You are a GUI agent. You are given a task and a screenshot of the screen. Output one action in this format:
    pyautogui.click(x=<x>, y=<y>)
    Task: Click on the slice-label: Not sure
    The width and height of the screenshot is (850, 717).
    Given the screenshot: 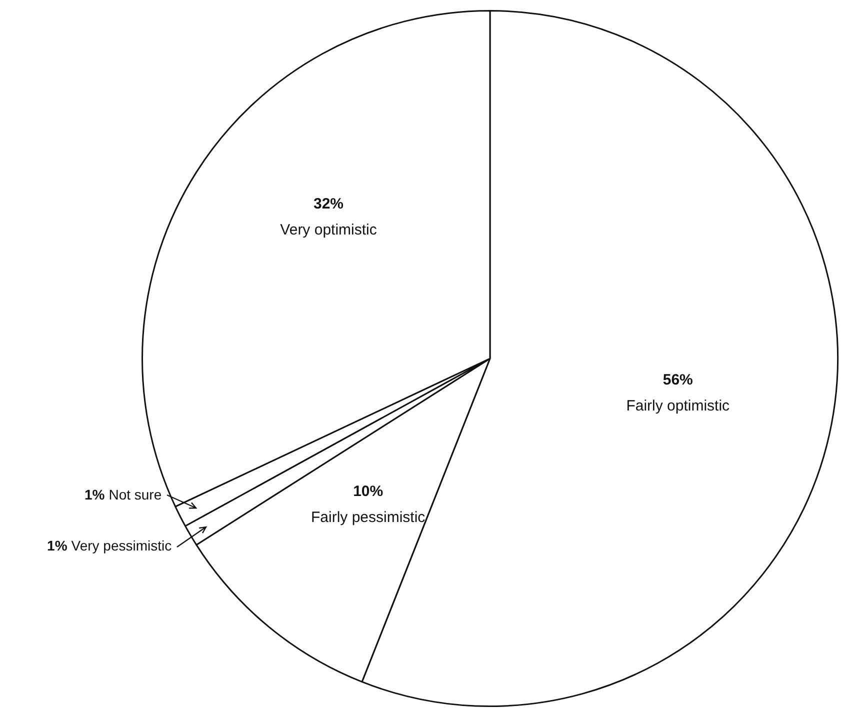 What is the action you would take?
    pyautogui.click(x=135, y=494)
    